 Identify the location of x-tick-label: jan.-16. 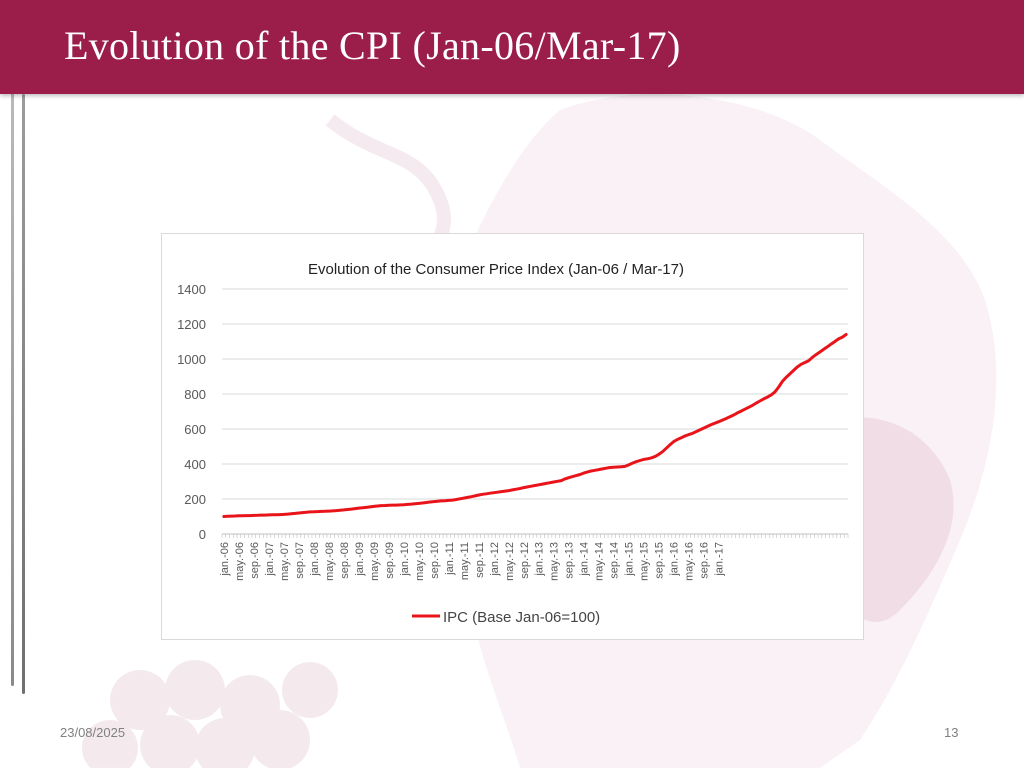
(675, 559).